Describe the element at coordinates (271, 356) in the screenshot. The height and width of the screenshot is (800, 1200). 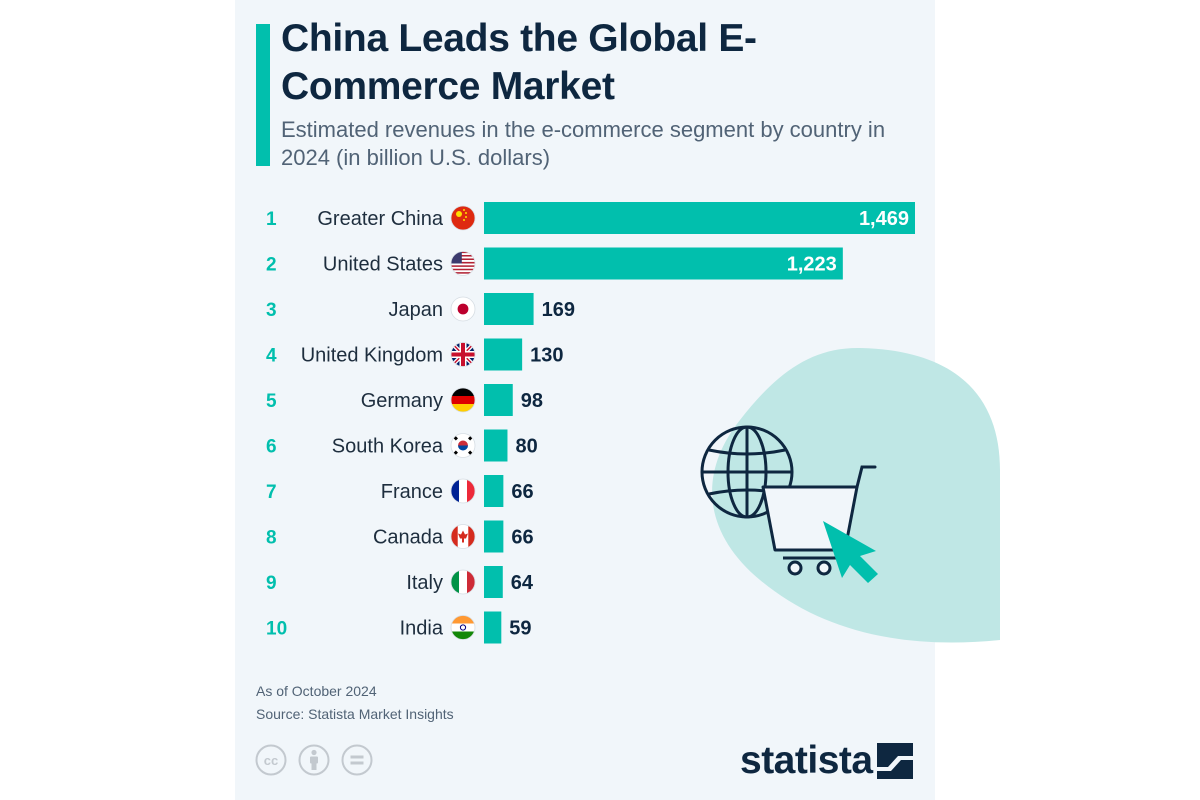
I see `rank-label: 4` at that location.